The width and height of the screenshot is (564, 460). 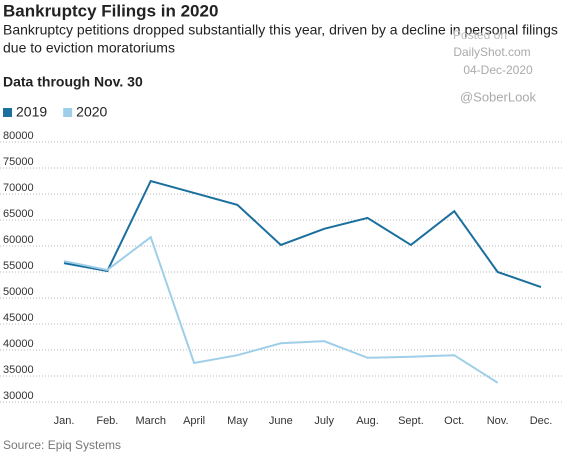 I want to click on watermark: Posted on, so click(x=480, y=35).